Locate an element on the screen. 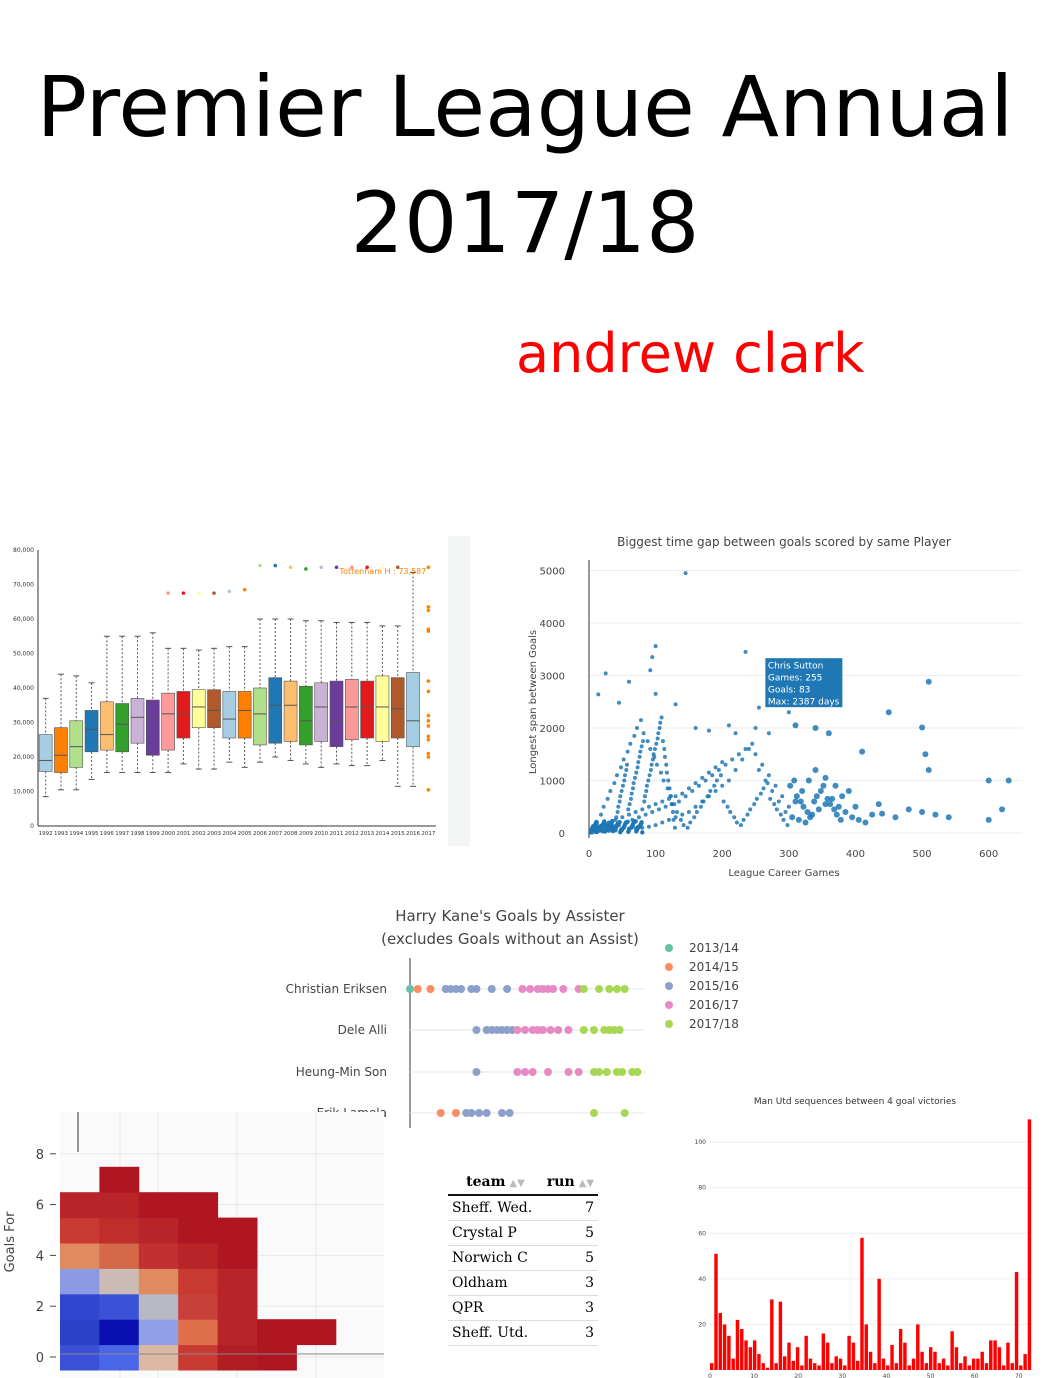 The height and width of the screenshot is (1378, 1050). y-tick-label: 30,000 is located at coordinates (23, 723).